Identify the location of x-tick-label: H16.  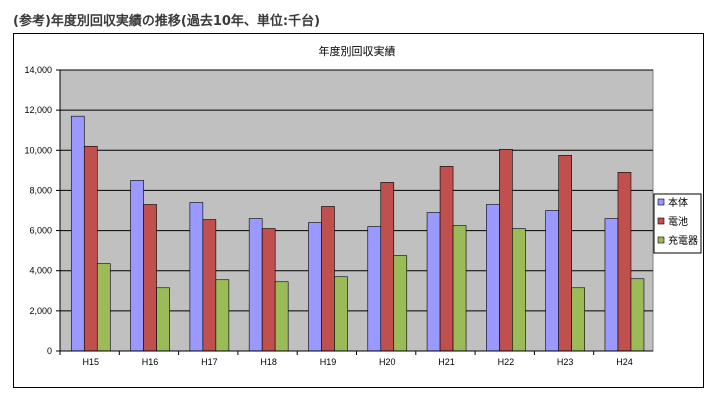
(150, 362).